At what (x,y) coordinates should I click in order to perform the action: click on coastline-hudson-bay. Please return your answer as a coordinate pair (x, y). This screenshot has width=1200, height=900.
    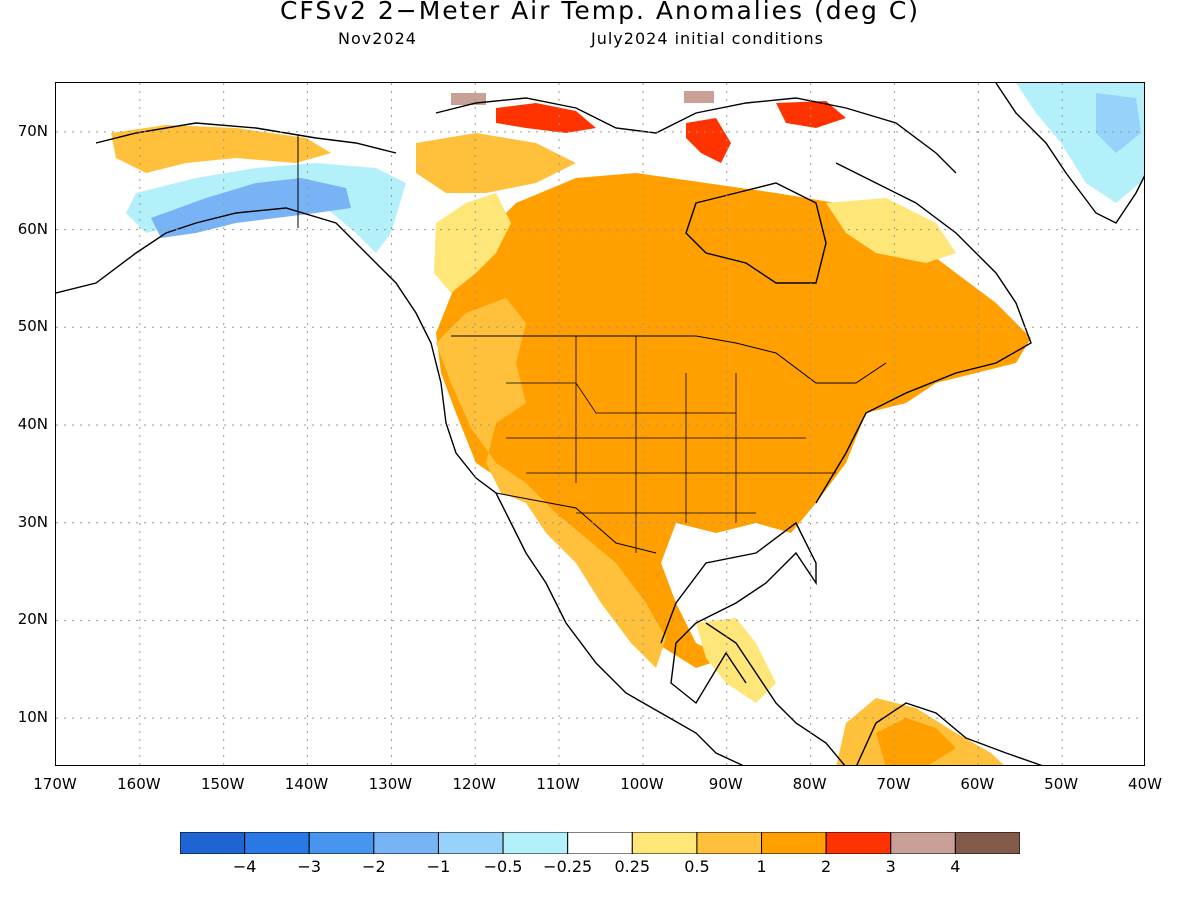
    Looking at the image, I should click on (756, 233).